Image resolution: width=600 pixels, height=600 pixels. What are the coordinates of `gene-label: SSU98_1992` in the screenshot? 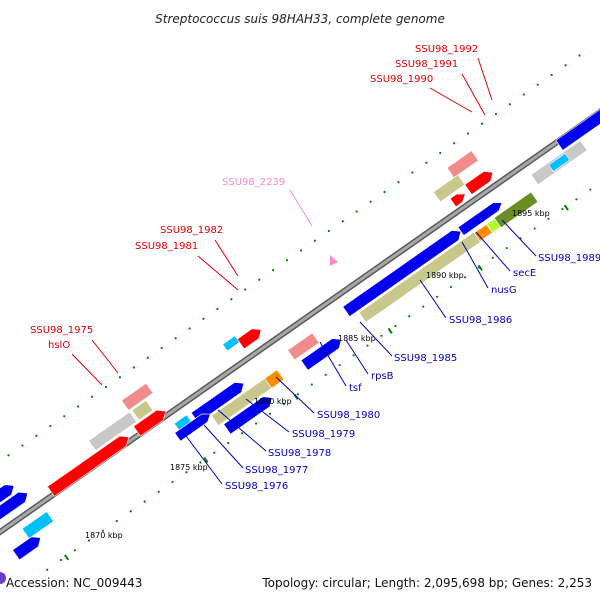 It's located at (446, 49).